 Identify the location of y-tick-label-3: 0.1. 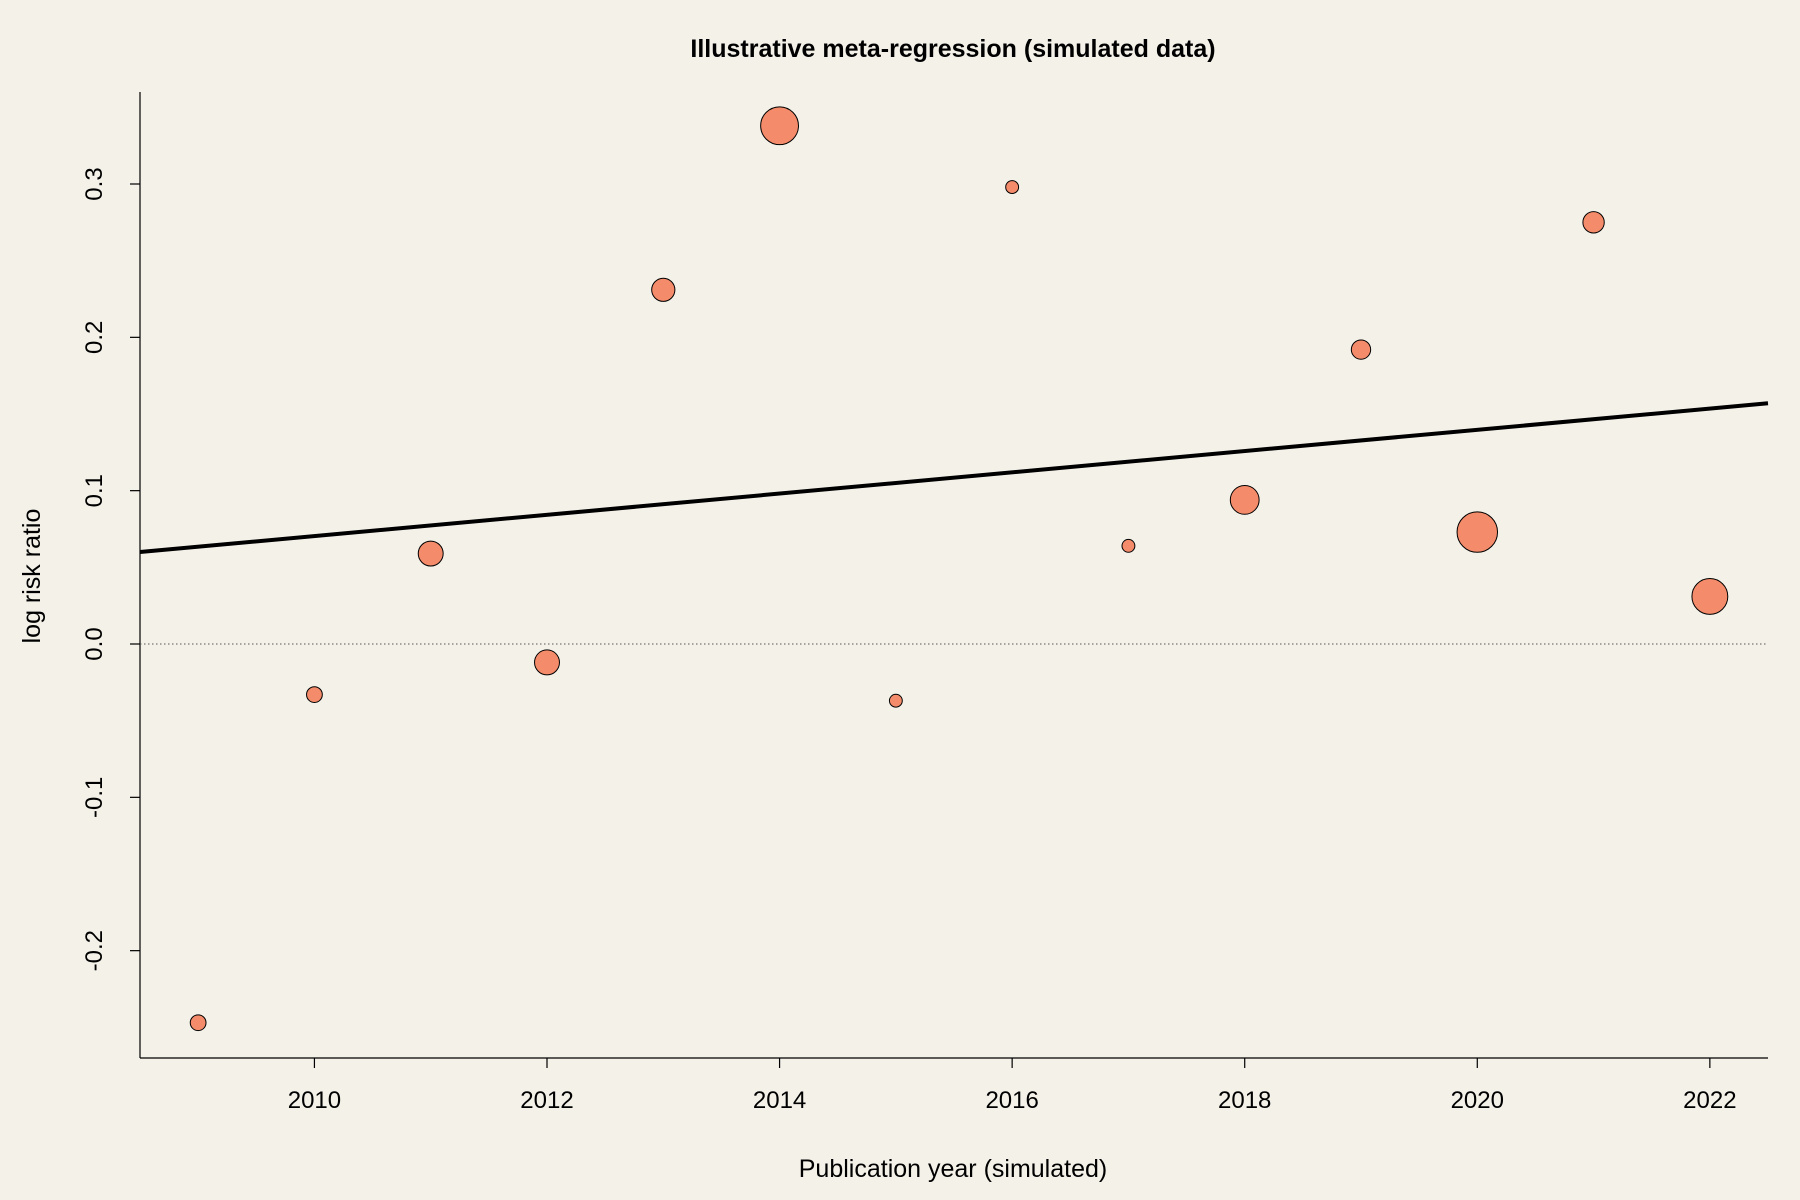
(94, 490).